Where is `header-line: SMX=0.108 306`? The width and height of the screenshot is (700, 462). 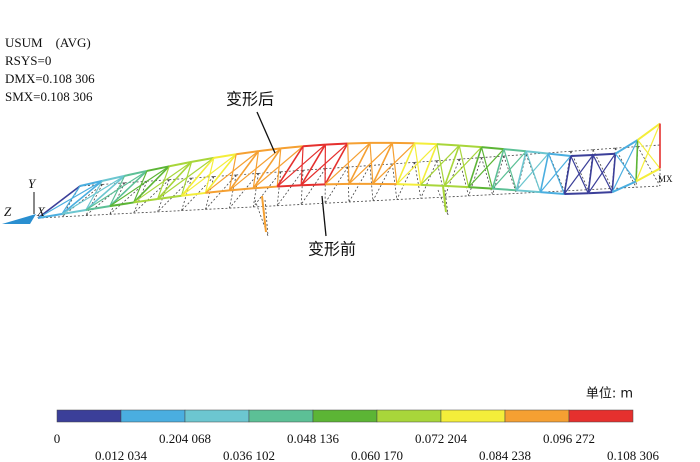 header-line: SMX=0.108 306 is located at coordinates (49, 96).